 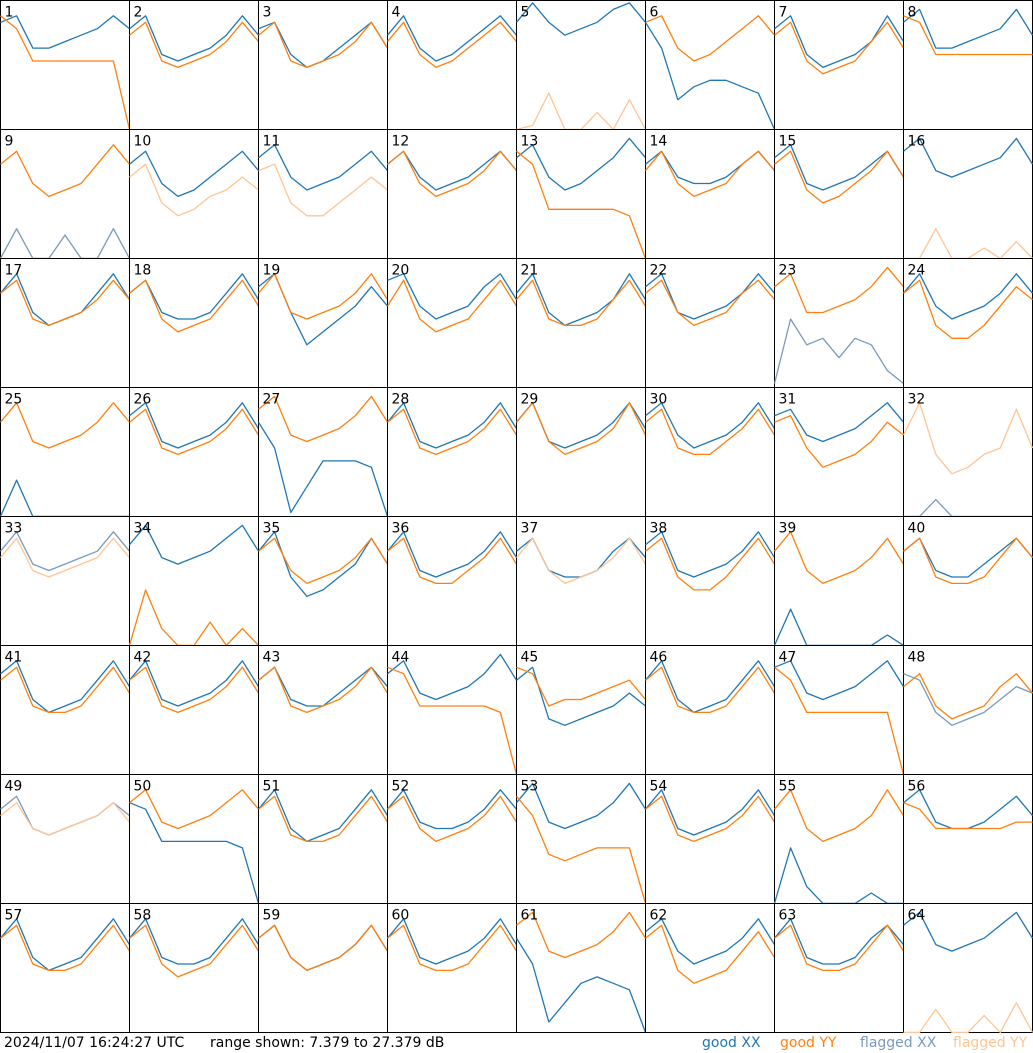 What do you see at coordinates (14, 529) in the screenshot?
I see `panel-title: 33` at bounding box center [14, 529].